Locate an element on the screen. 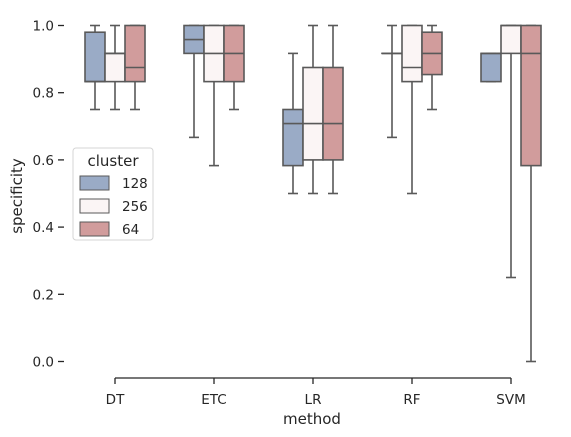 The image size is (571, 437). x-tick-label-2: LR is located at coordinates (313, 400).